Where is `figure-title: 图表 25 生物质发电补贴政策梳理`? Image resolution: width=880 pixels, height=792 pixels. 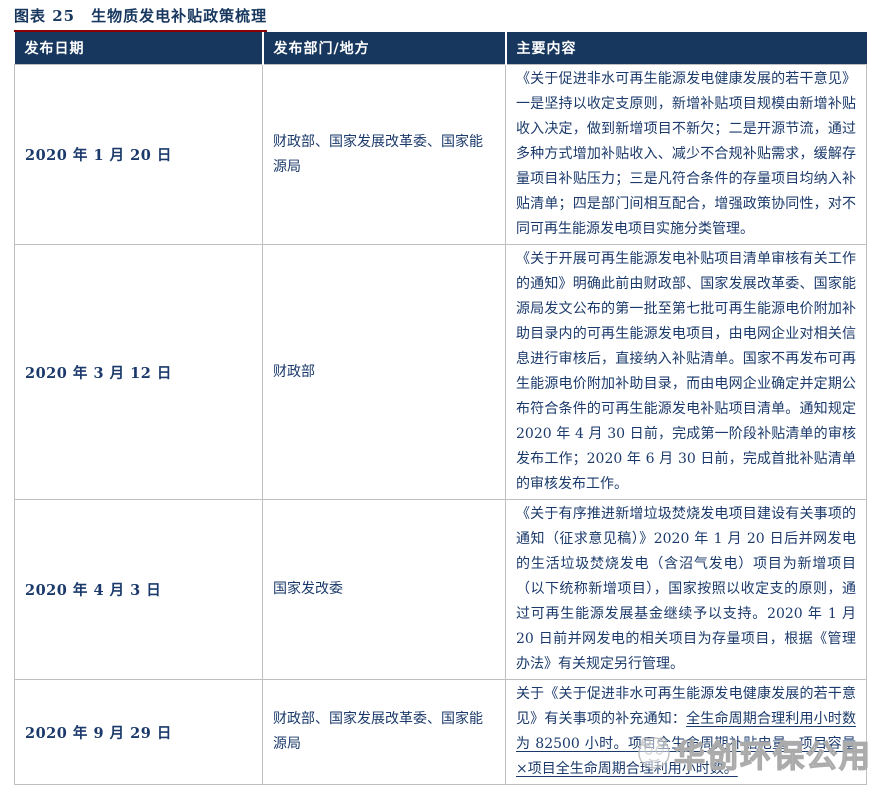
figure-title: 图表 25 生物质发电补贴政策梳理 is located at coordinates (141, 18).